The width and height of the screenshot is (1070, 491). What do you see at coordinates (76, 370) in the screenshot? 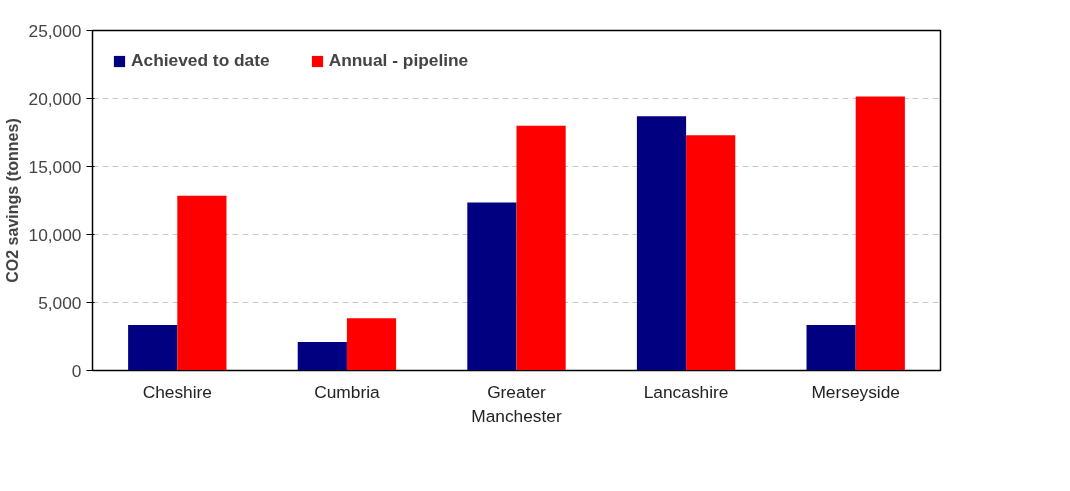
I see `y-tick-label: 0` at bounding box center [76, 370].